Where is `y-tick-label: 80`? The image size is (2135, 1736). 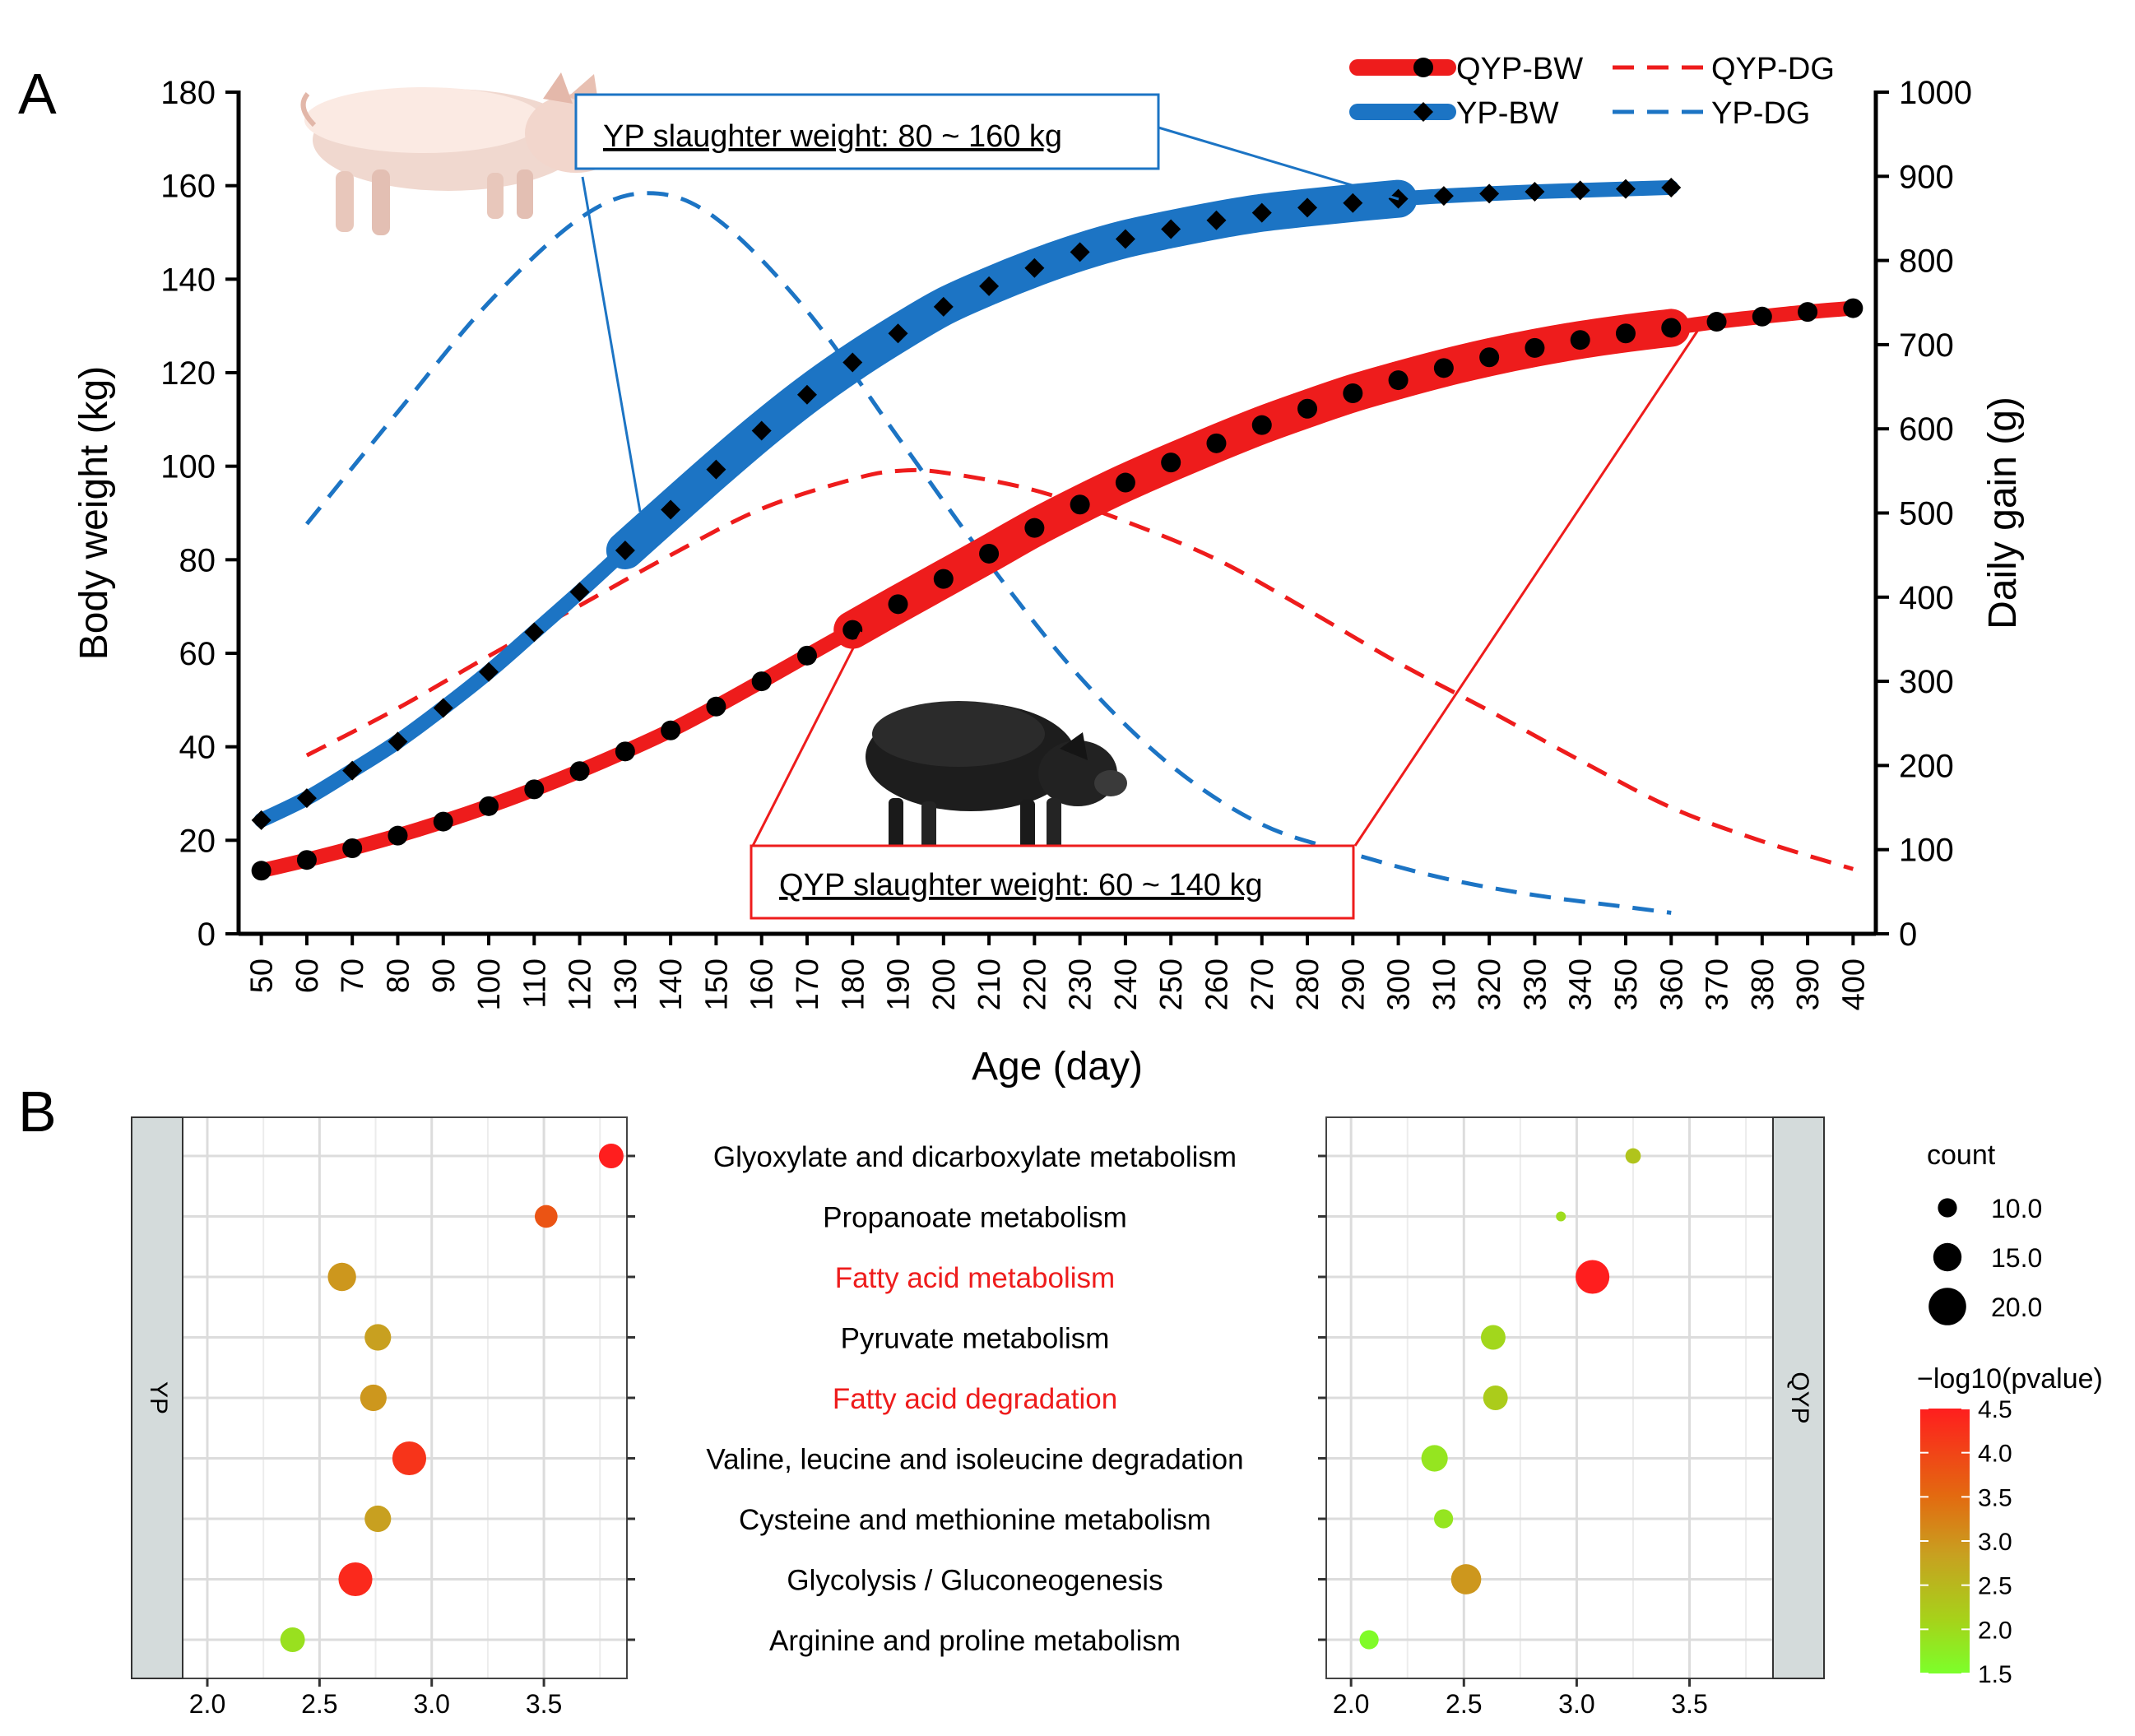 y-tick-label: 80 is located at coordinates (198, 560).